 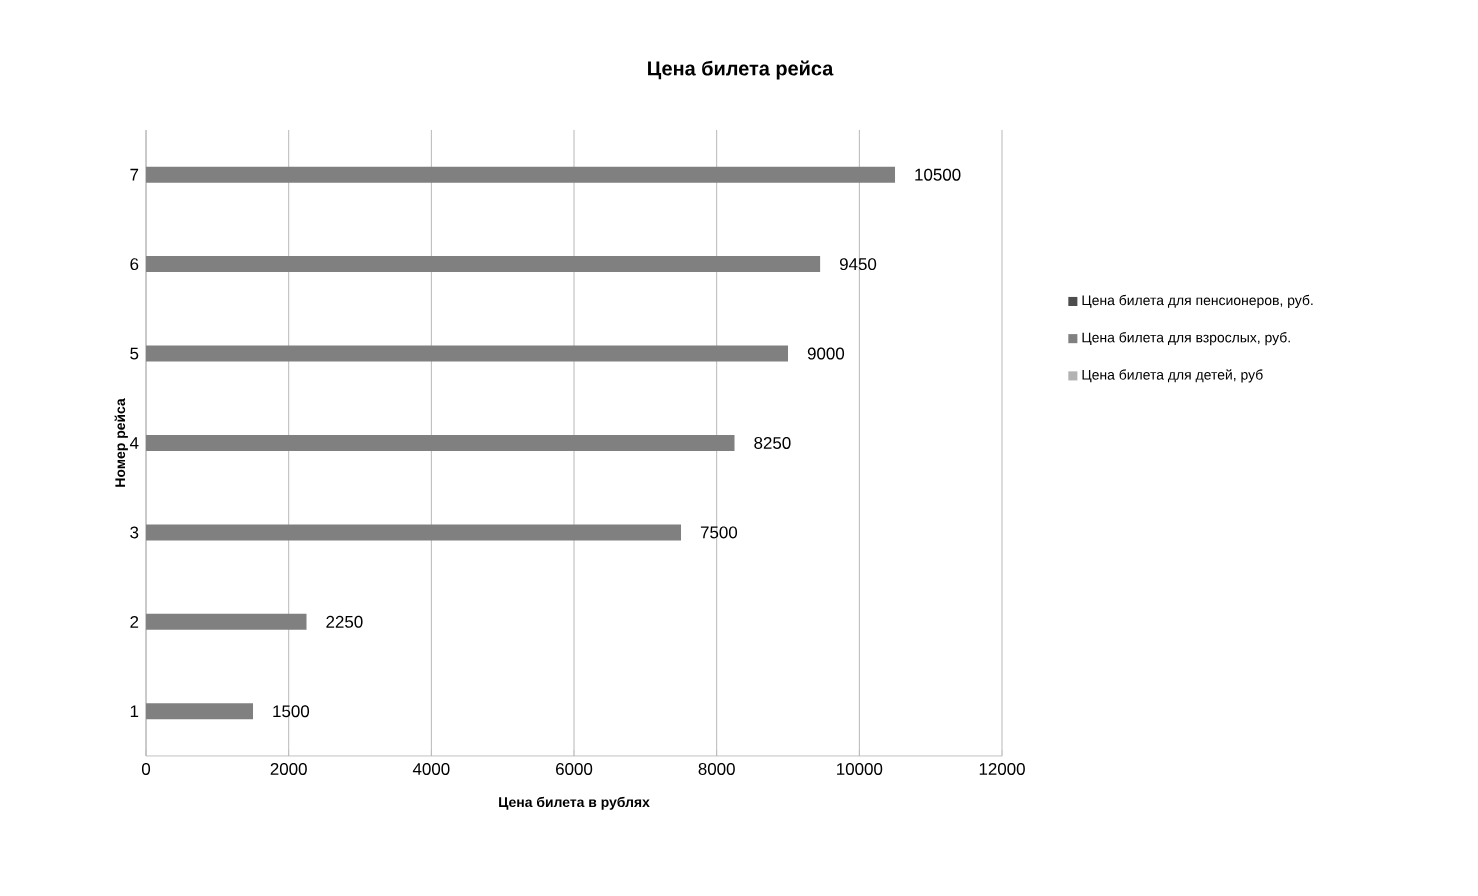 I want to click on y-tick-label: 4, so click(x=134, y=443).